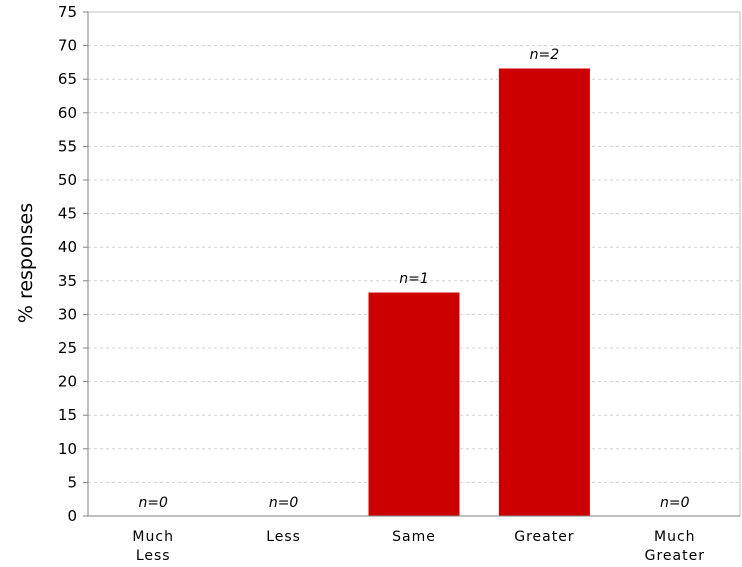  What do you see at coordinates (67, 449) in the screenshot?
I see `y-tick-label: 10` at bounding box center [67, 449].